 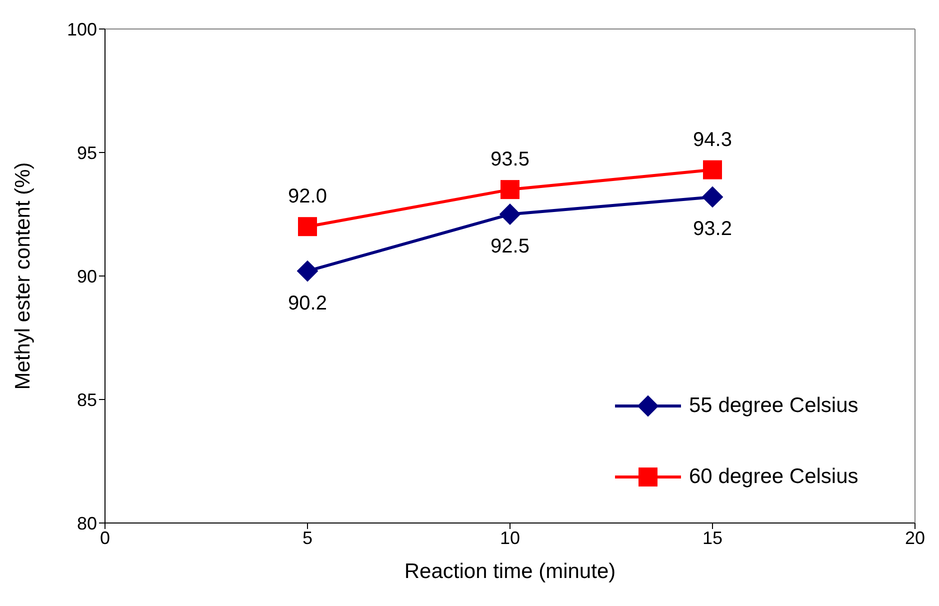 I want to click on data-label: 93.5, so click(x=510, y=159).